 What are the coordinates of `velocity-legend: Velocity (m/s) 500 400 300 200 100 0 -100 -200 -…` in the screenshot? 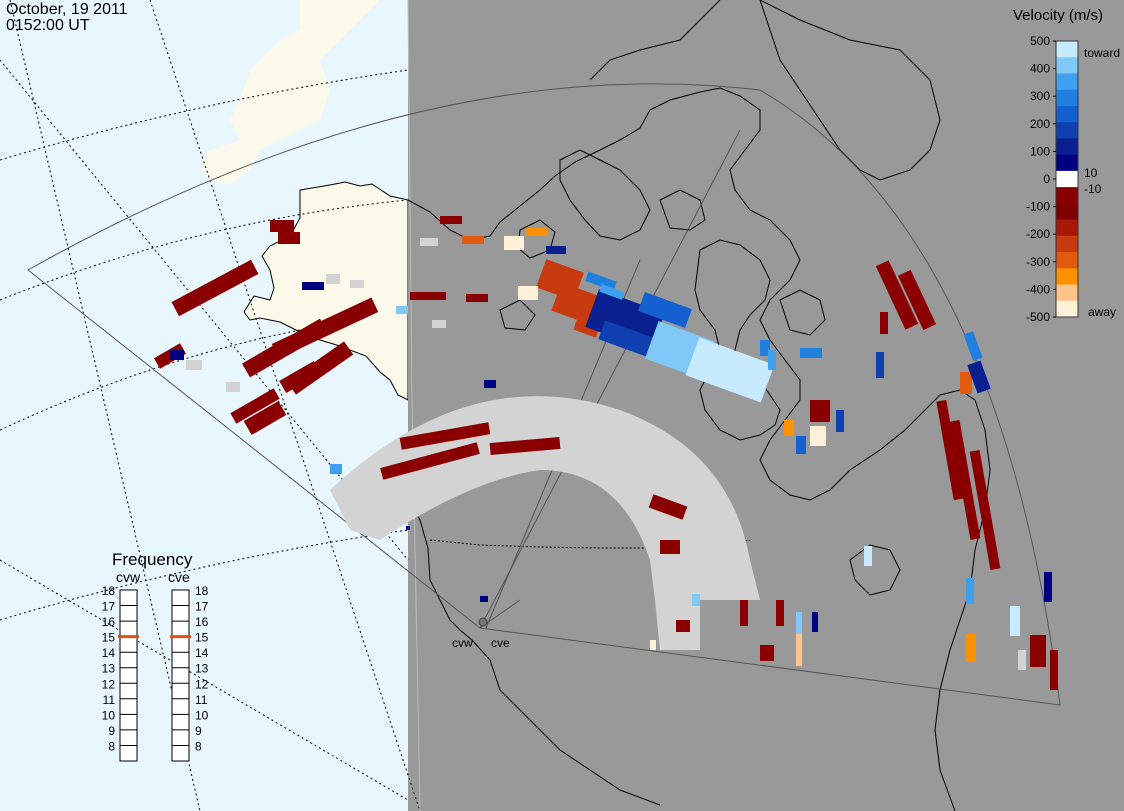 It's located at (1066, 165).